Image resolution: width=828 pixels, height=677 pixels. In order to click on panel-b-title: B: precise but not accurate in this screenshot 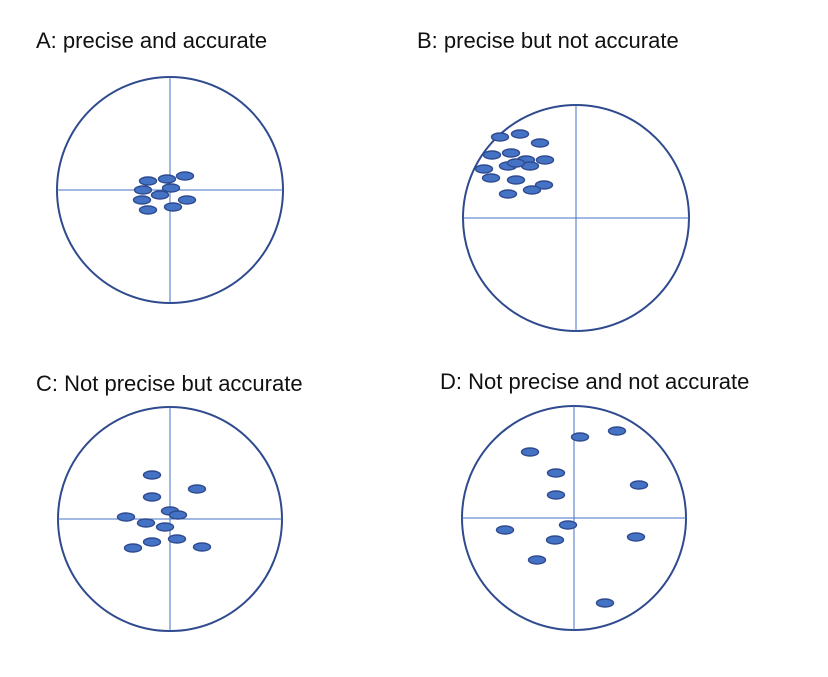, I will do `click(548, 40)`.